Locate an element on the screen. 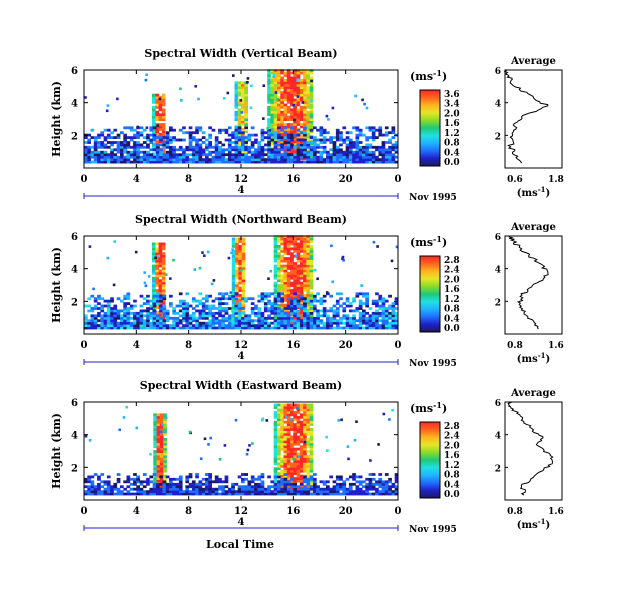 This screenshot has width=619, height=598. colorbar-tick-label: 1.6 is located at coordinates (452, 290).